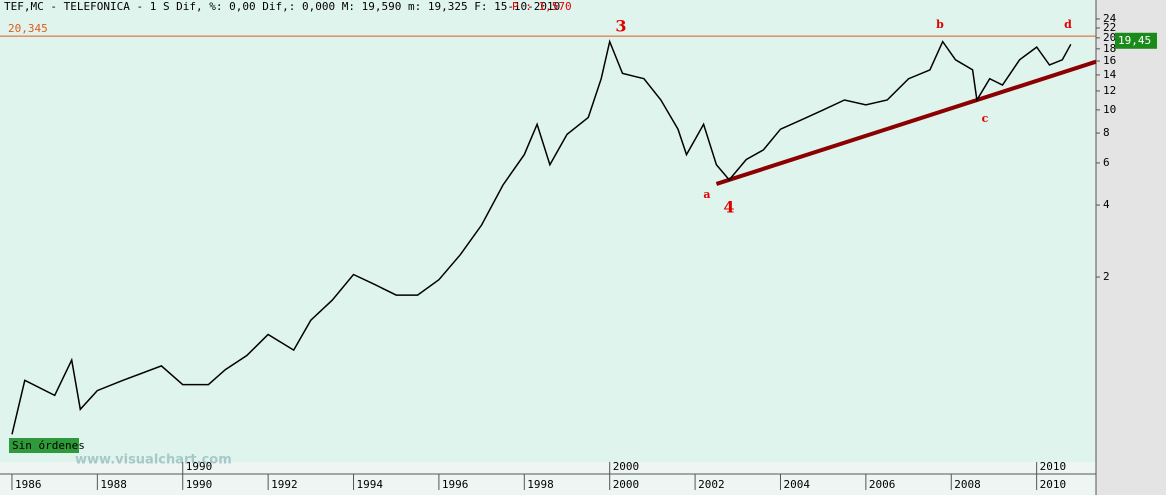 The width and height of the screenshot is (1166, 495). What do you see at coordinates (370, 484) in the screenshot?
I see `x-tick-label: 1994` at bounding box center [370, 484].